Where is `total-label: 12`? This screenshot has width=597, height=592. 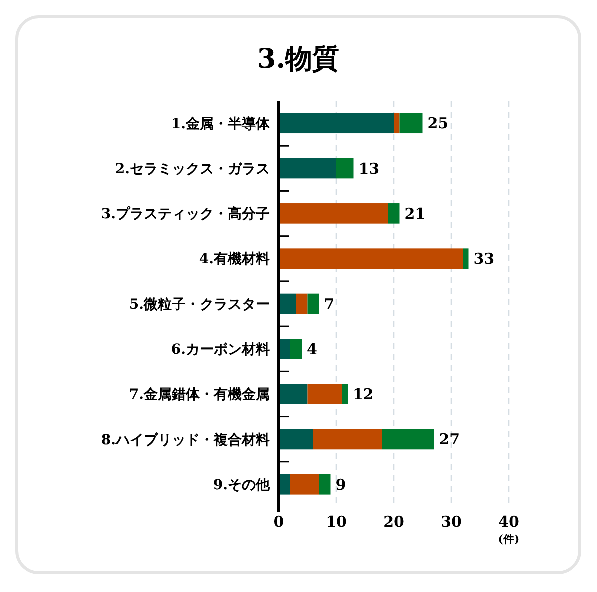 total-label: 12 is located at coordinates (363, 395).